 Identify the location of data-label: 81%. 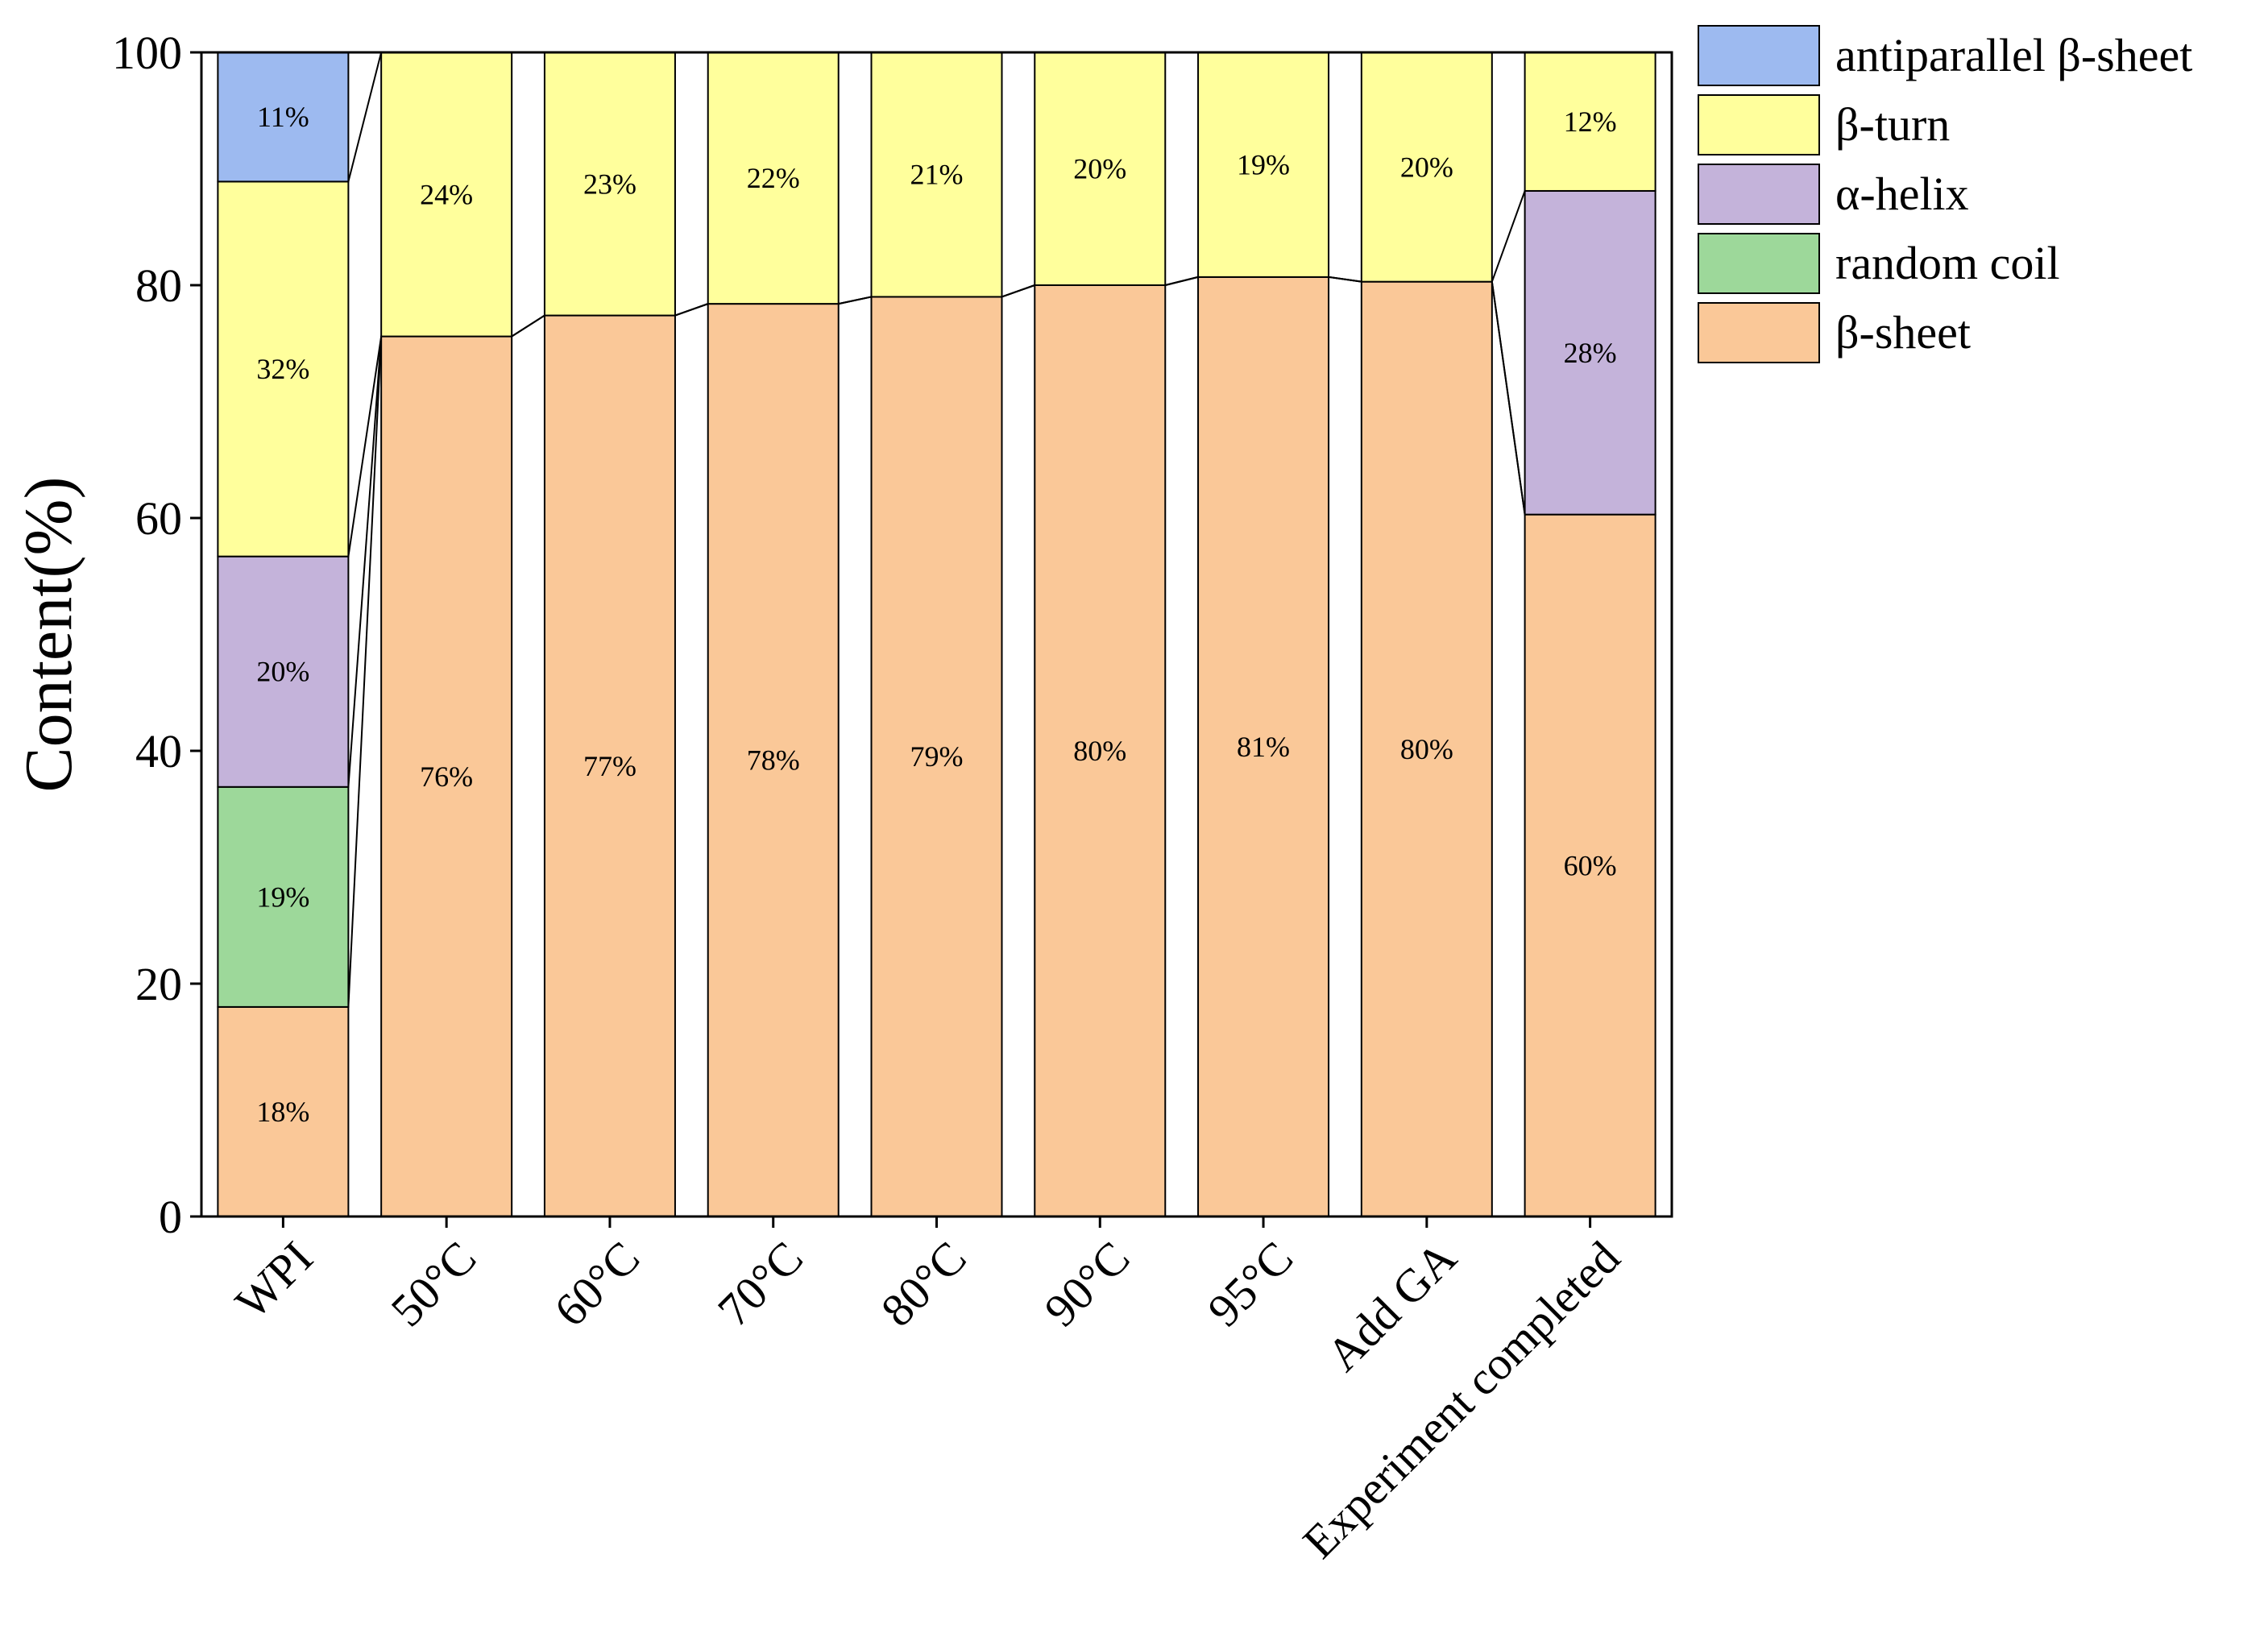
(1263, 747).